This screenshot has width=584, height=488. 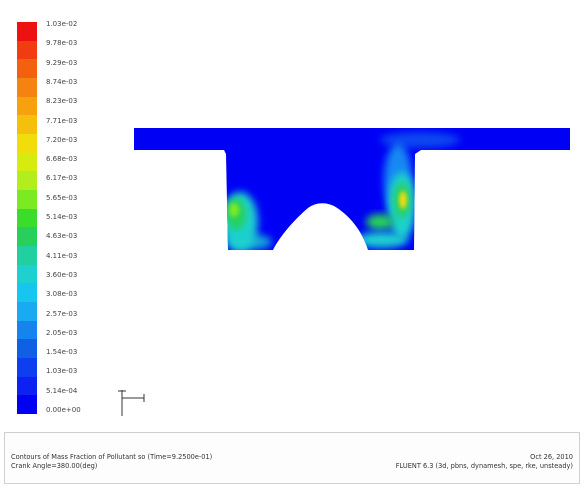 I want to click on legend-tick-label: 6.17e-03, so click(x=62, y=178).